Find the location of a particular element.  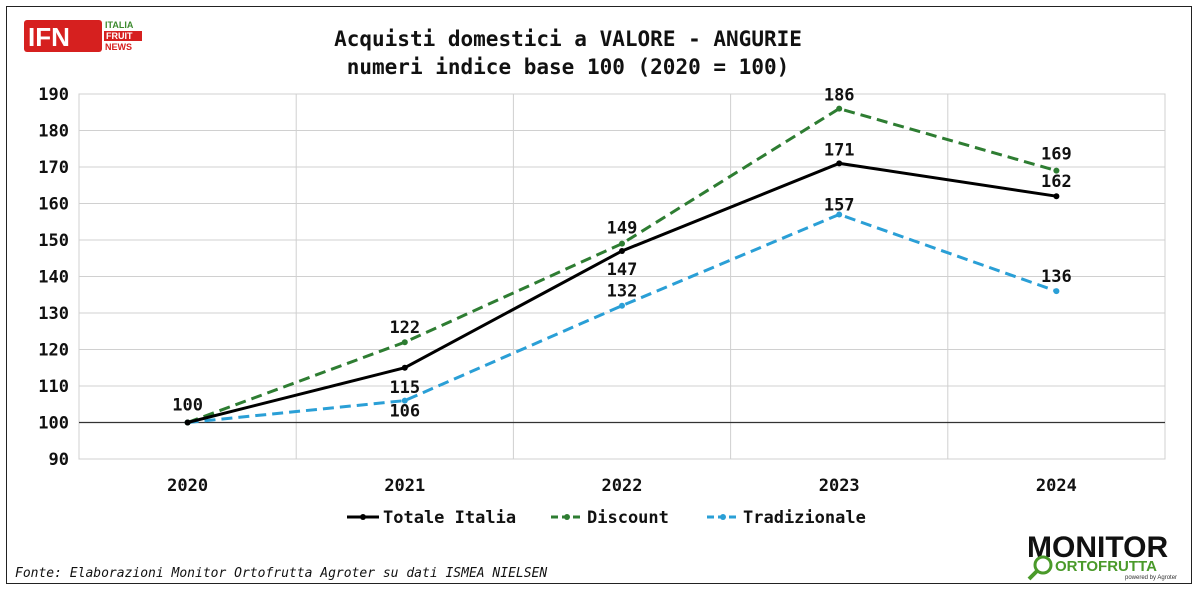

ifn-logo-badge is located at coordinates (63, 36).